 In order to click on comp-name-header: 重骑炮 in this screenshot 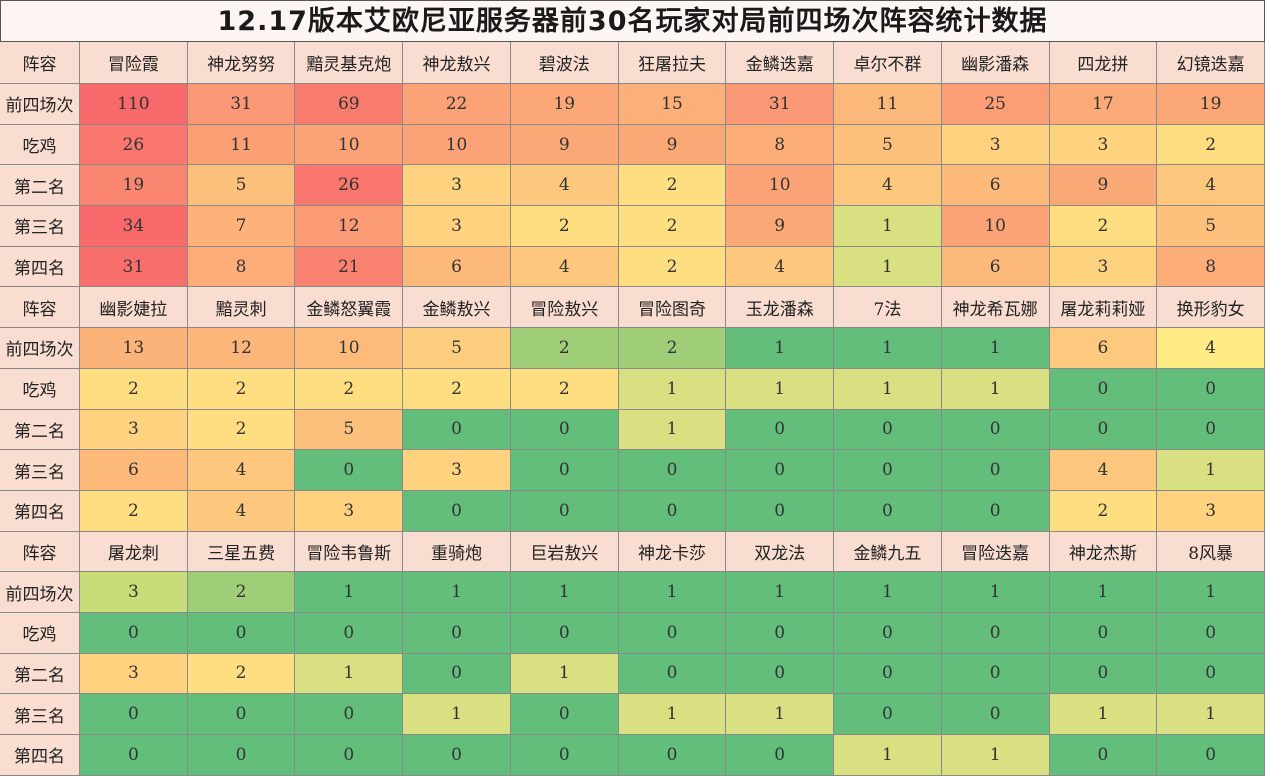, I will do `click(457, 552)`.